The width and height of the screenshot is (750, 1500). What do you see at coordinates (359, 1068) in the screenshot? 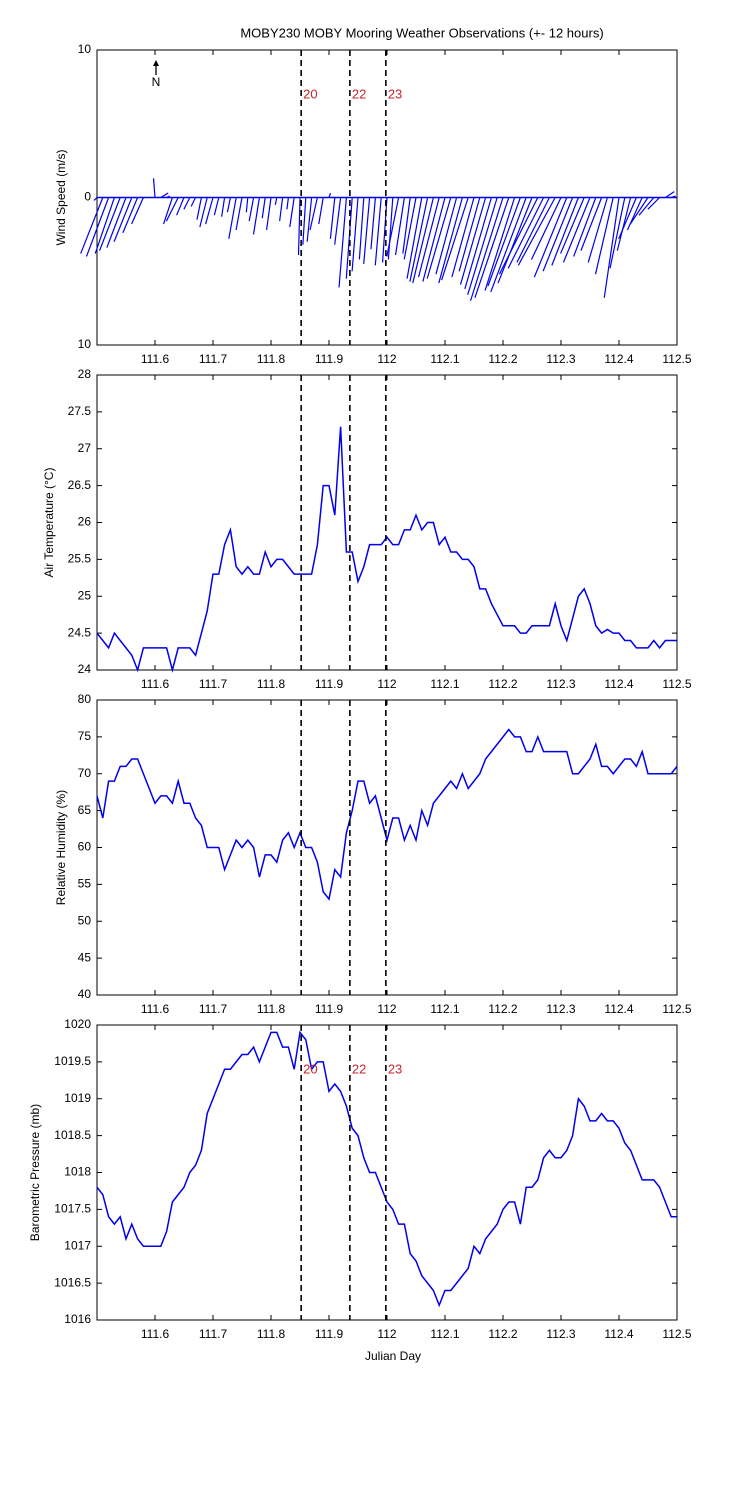
I see `event-label: 22` at bounding box center [359, 1068].